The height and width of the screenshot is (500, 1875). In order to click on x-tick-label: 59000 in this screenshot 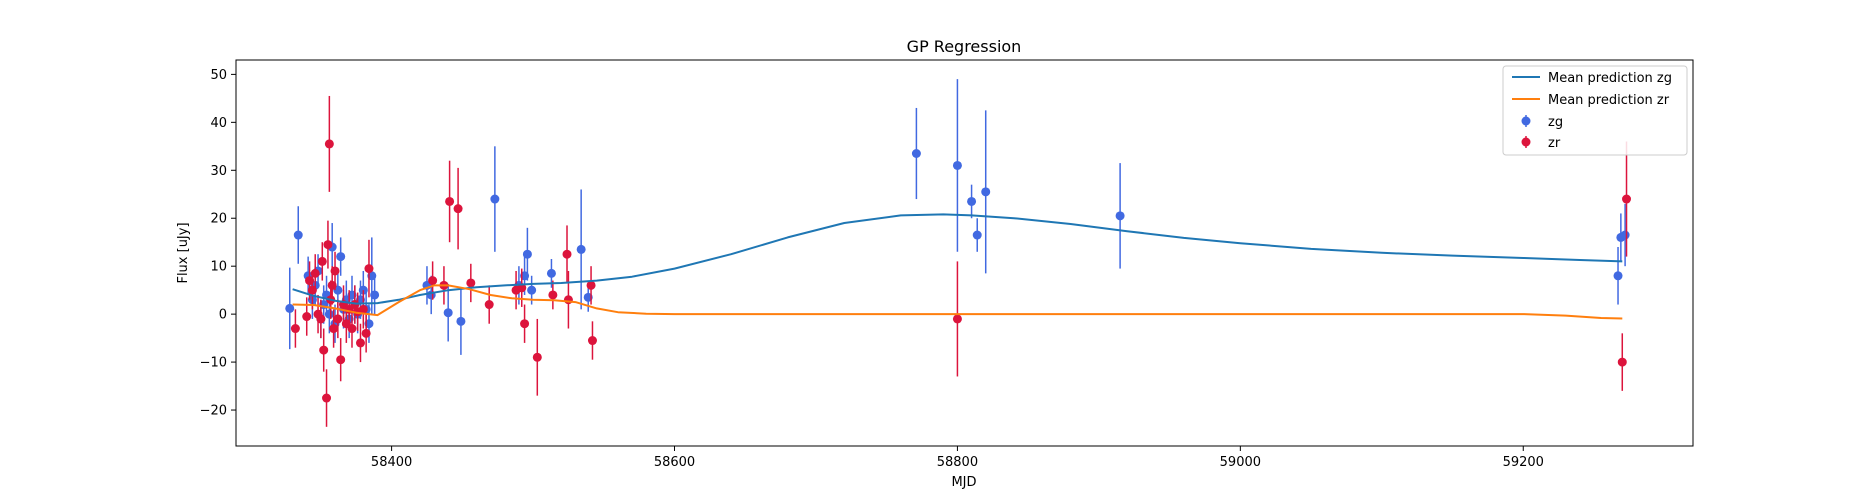, I will do `click(1240, 462)`.